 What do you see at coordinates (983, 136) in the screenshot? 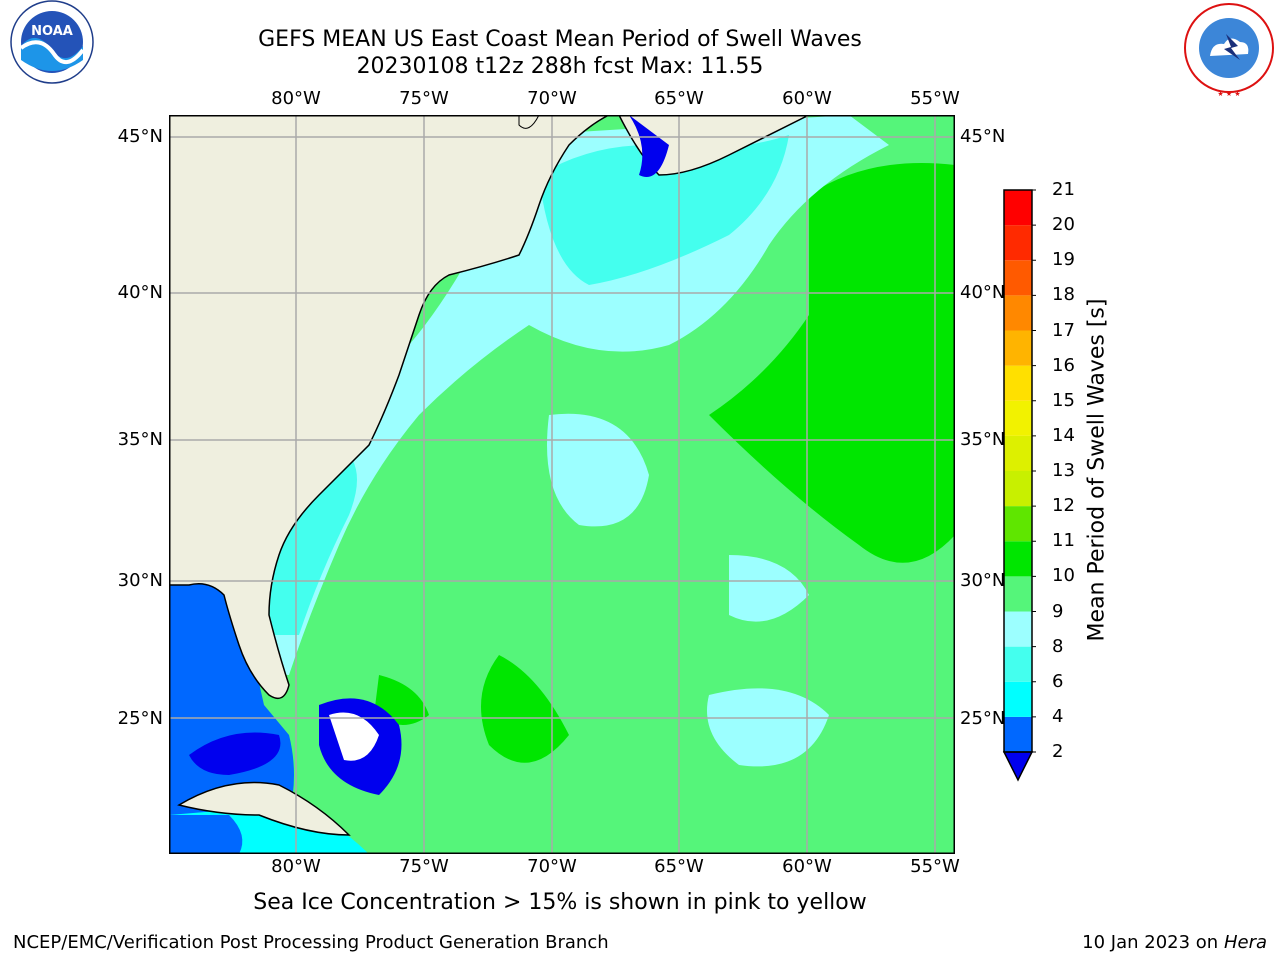
I see `lat-label-right: 45°N` at bounding box center [983, 136].